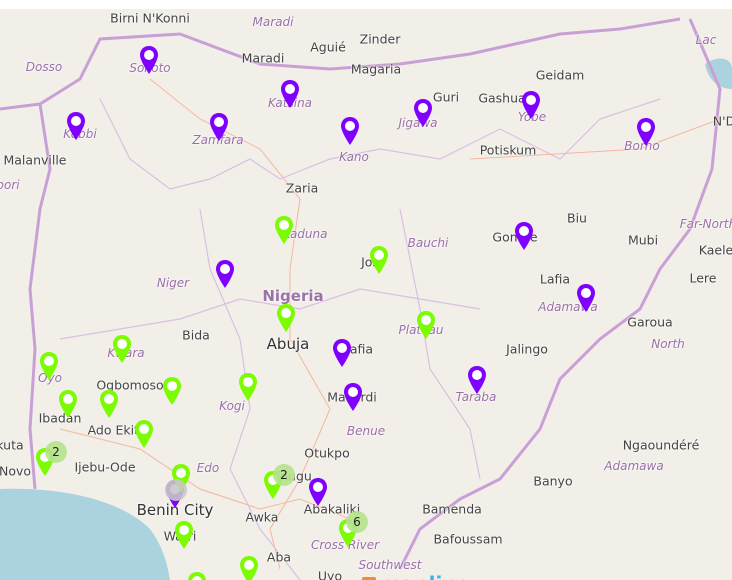 This screenshot has width=732, height=580. Describe the element at coordinates (468, 539) in the screenshot. I see `city-label: Bafoussam` at that location.